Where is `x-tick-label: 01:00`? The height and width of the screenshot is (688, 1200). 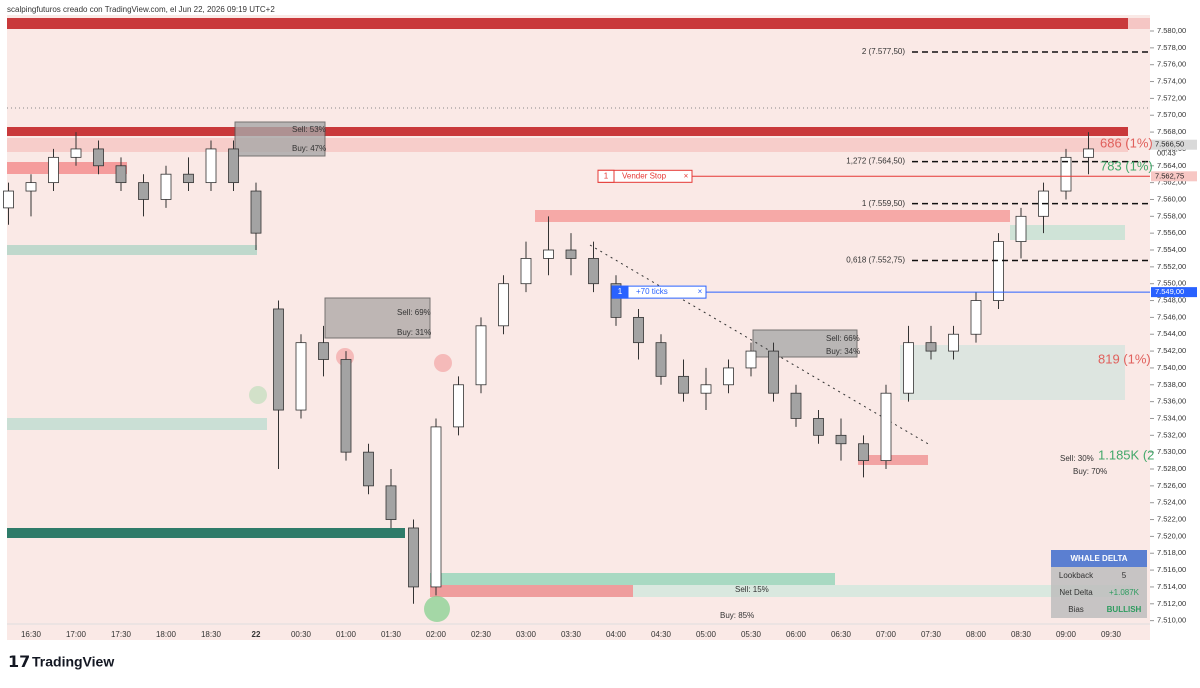
x-tick-label: 01:00 is located at coordinates (346, 634).